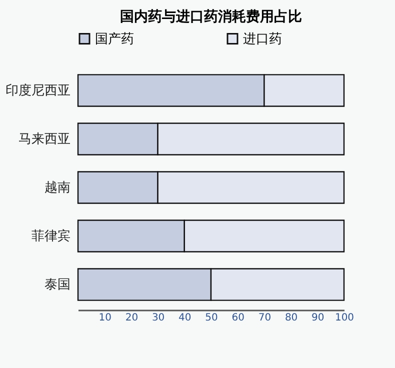 This screenshot has height=368, width=395. What do you see at coordinates (211, 17) in the screenshot?
I see `chart-title: 国内药与进口药消耗费用占比` at bounding box center [211, 17].